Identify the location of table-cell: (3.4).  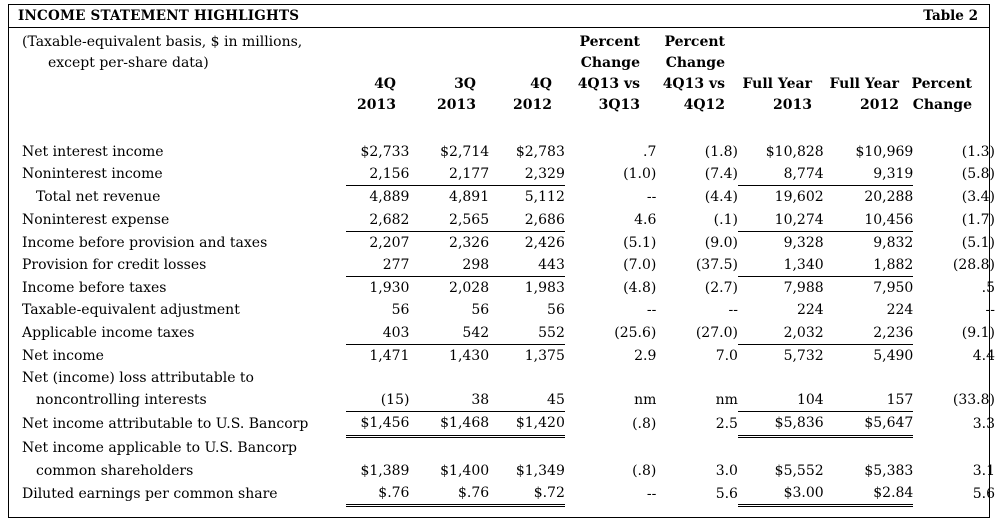
(978, 197).